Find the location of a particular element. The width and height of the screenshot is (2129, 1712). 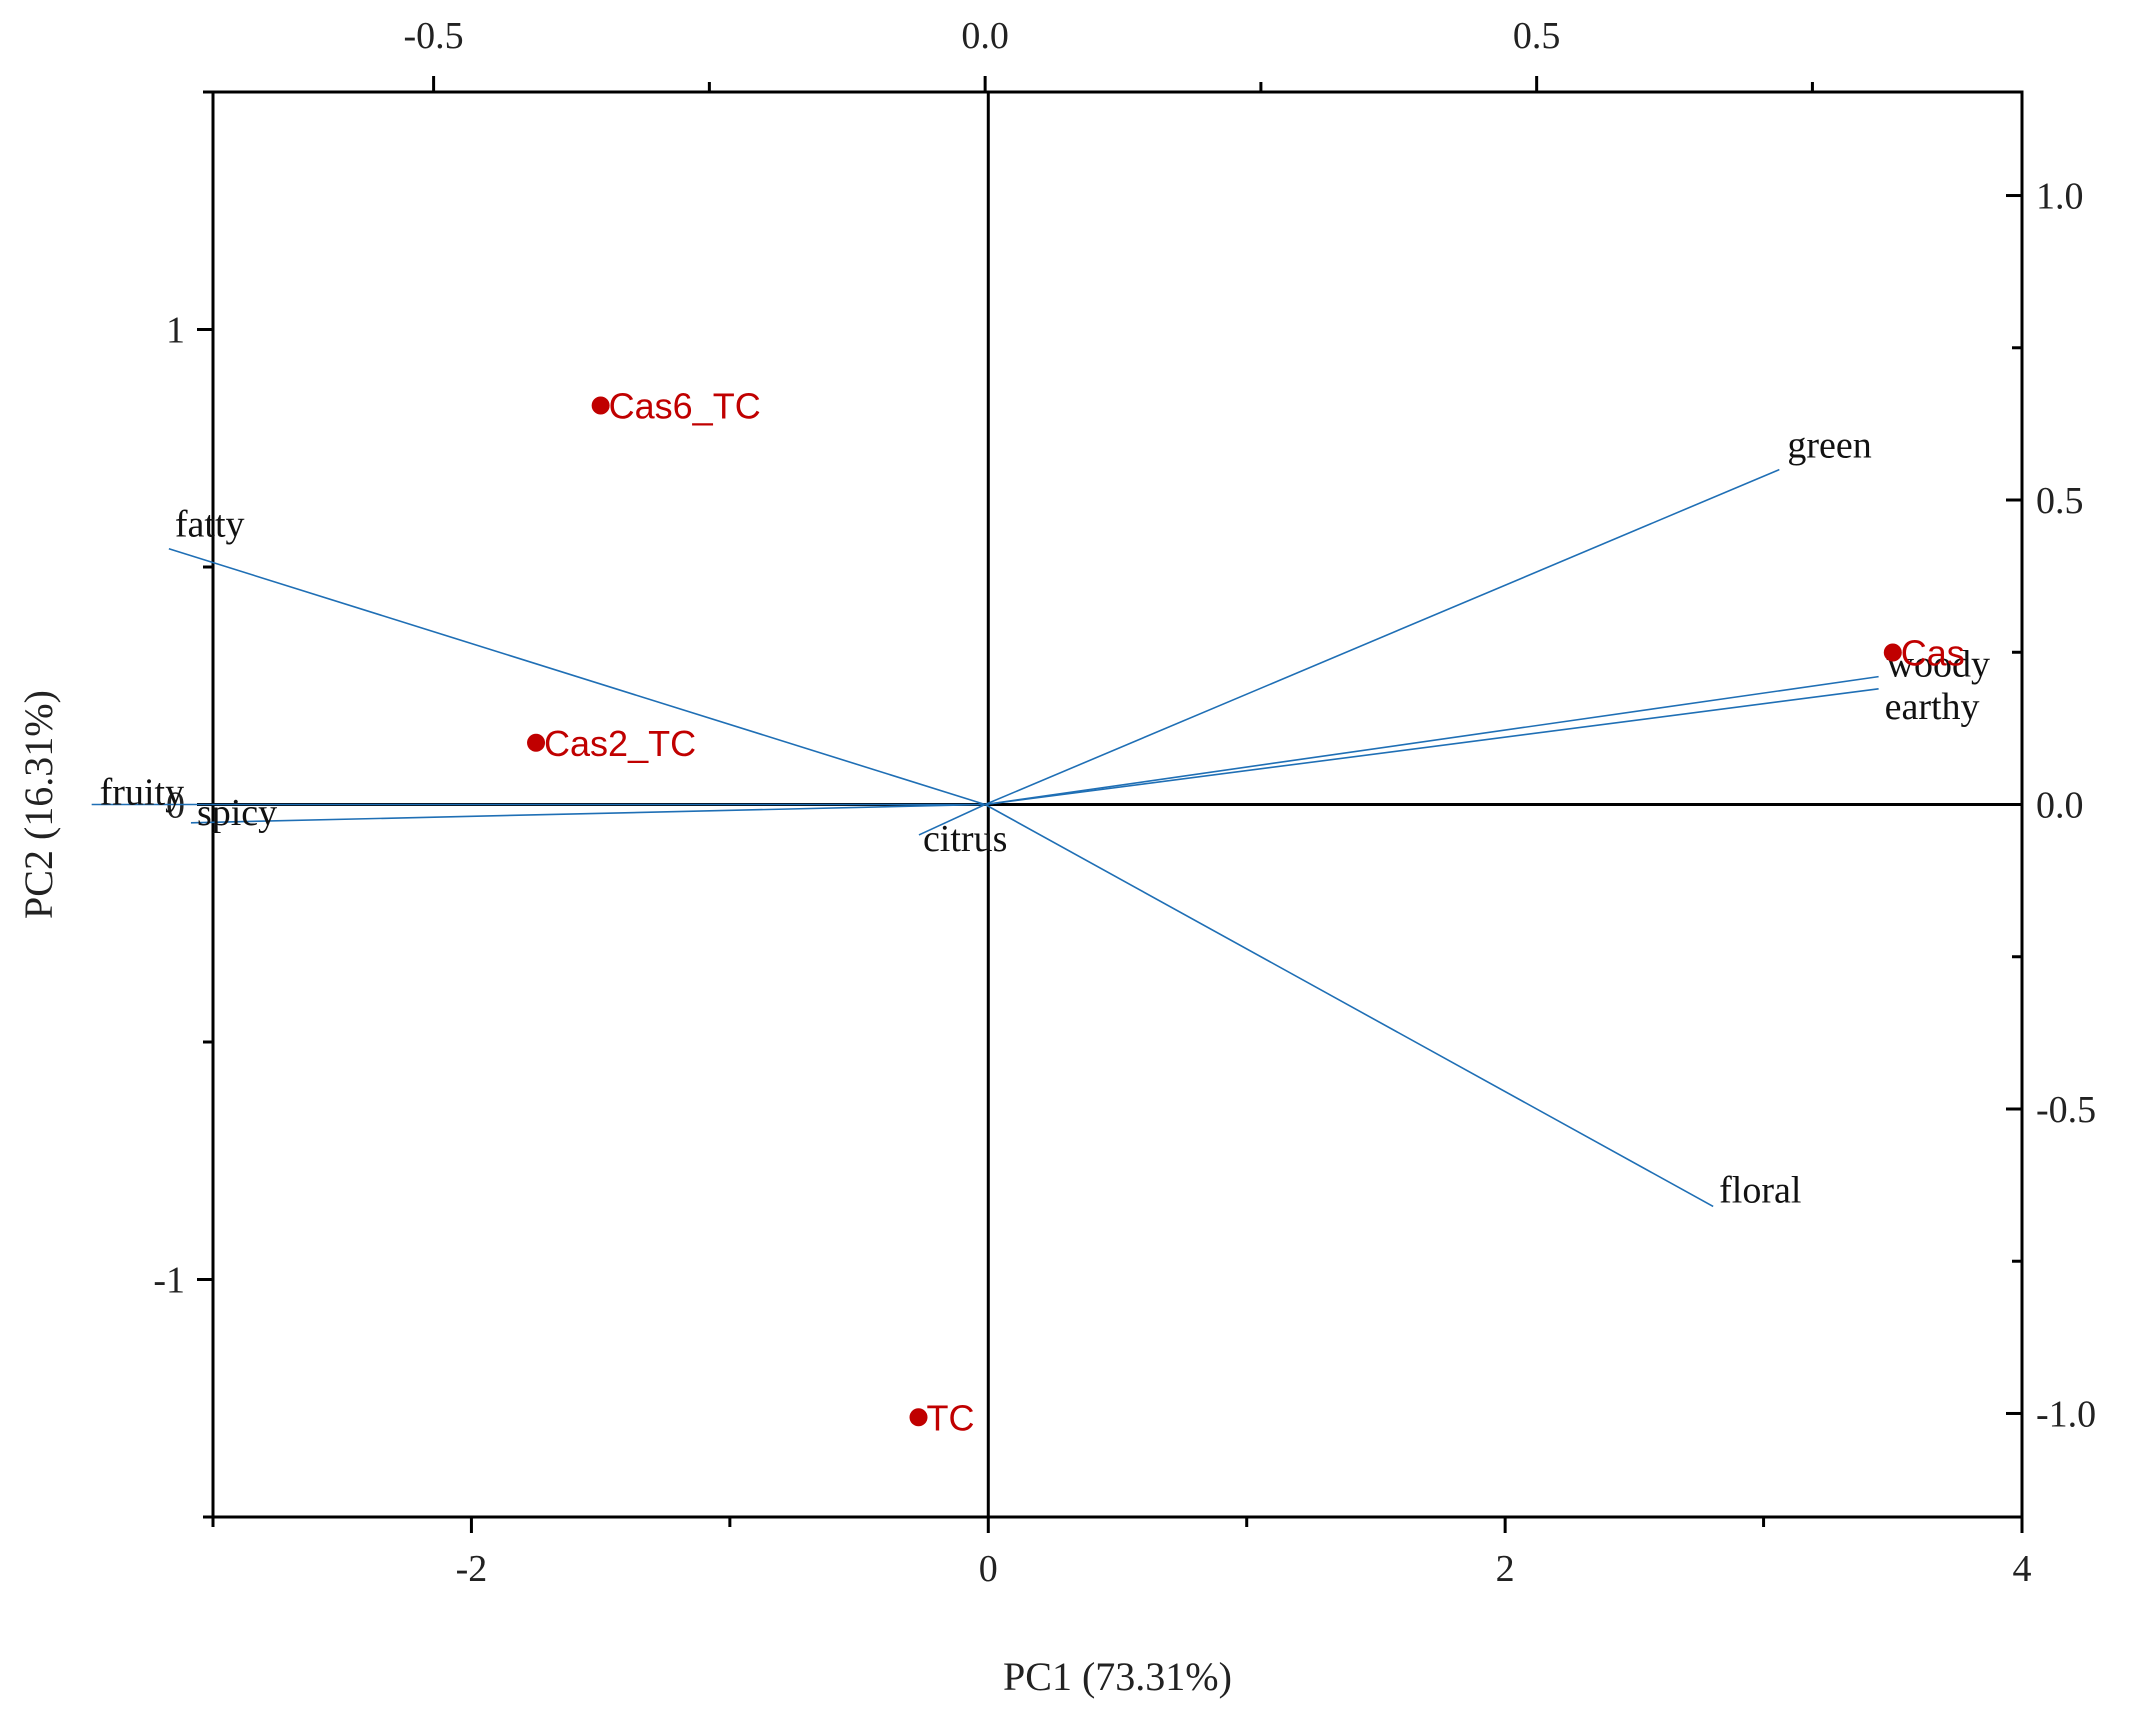

x-axis-title: PC1 (73.31%) is located at coordinates (1117, 1676).